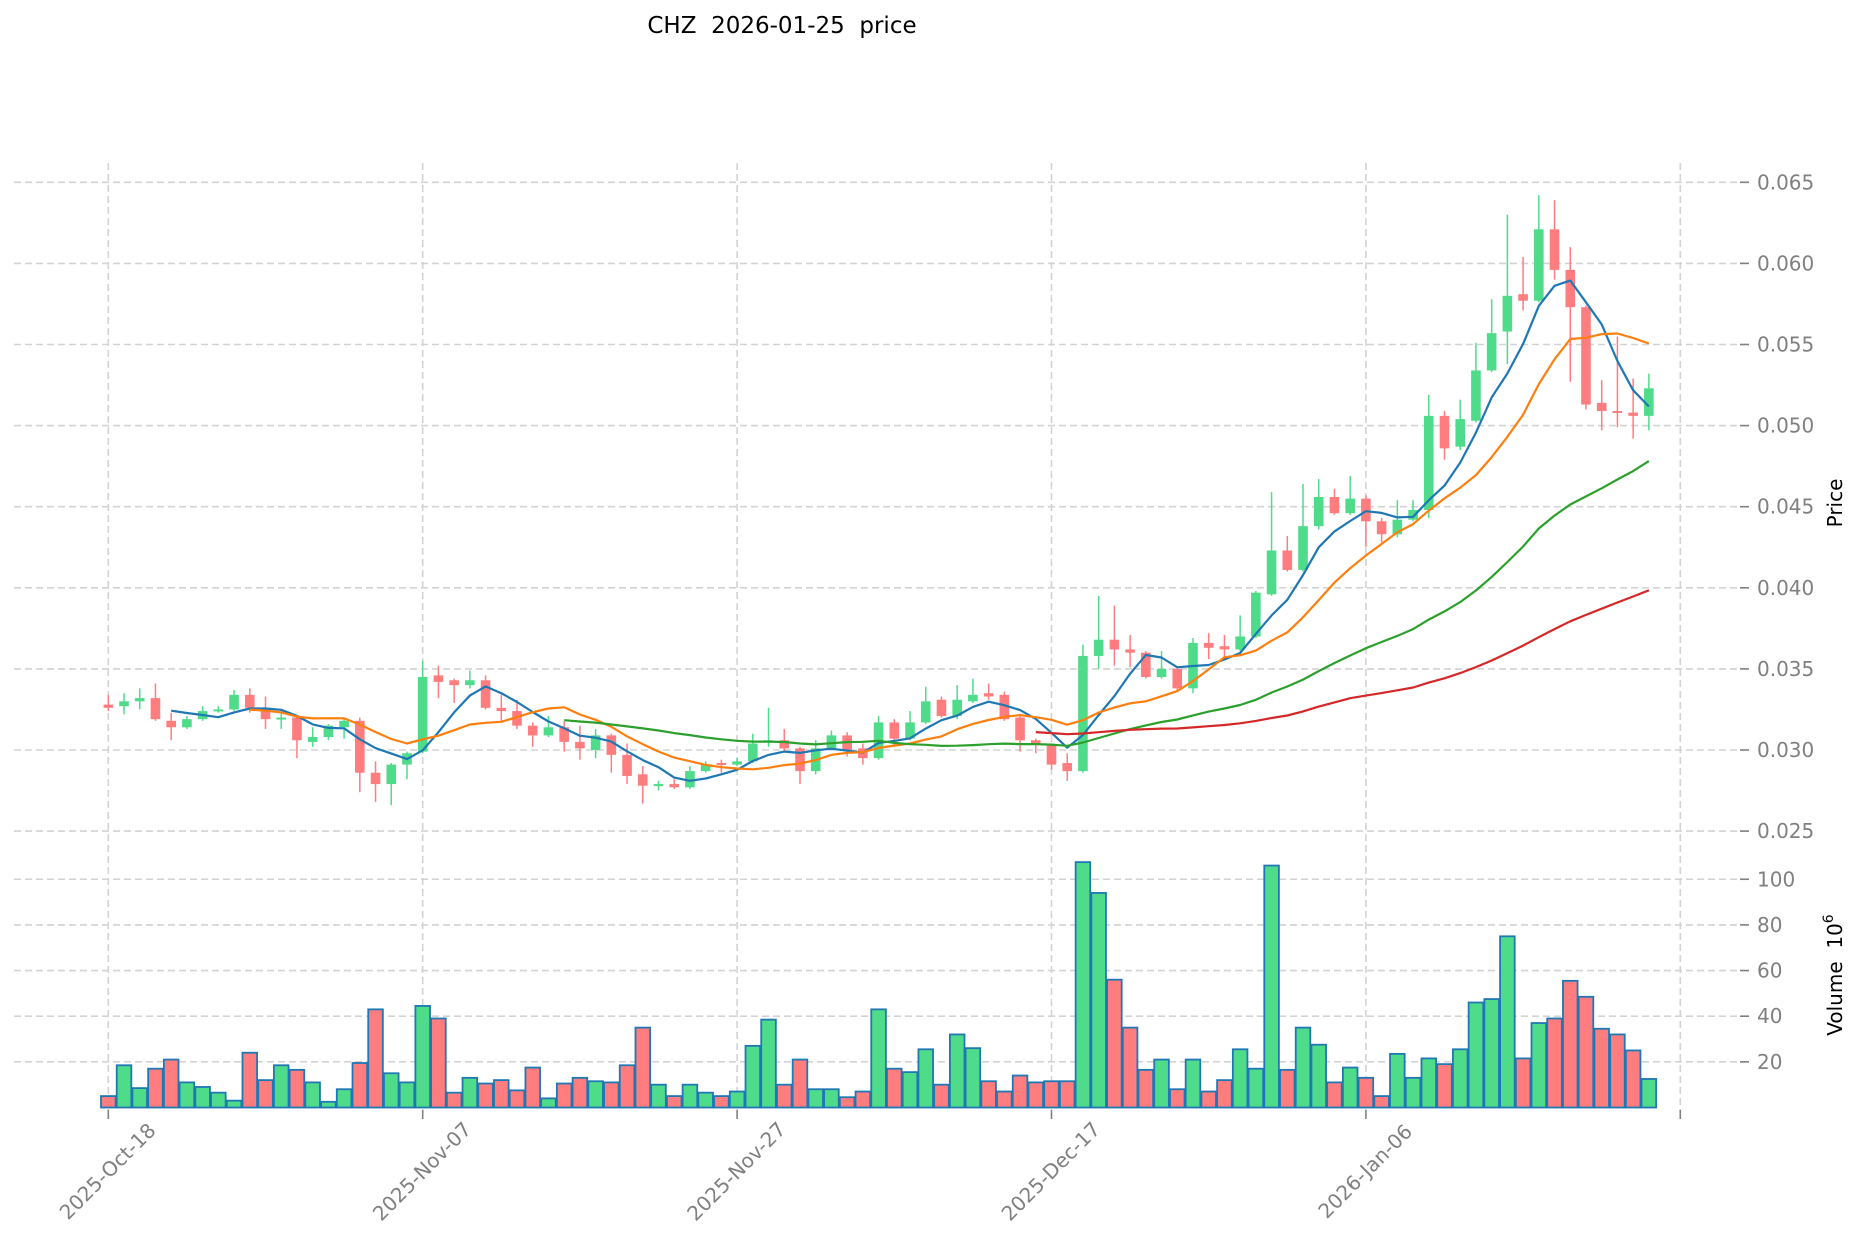 The width and height of the screenshot is (1860, 1246). I want to click on price-tick-label: 0.065, so click(1785, 182).